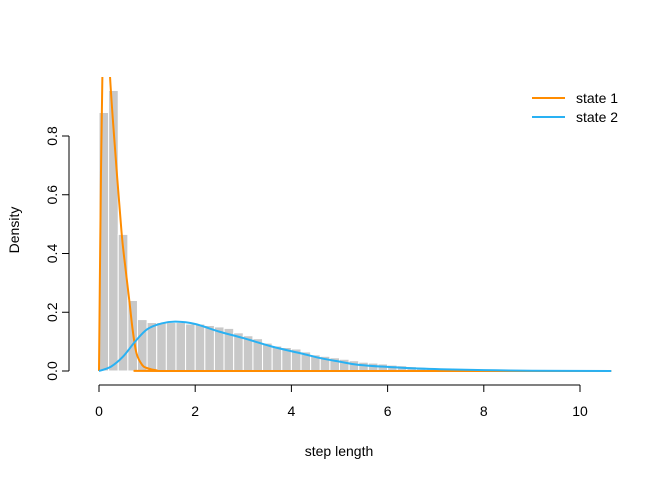  What do you see at coordinates (52, 254) in the screenshot?
I see `y-tick-label: 0.4` at bounding box center [52, 254].